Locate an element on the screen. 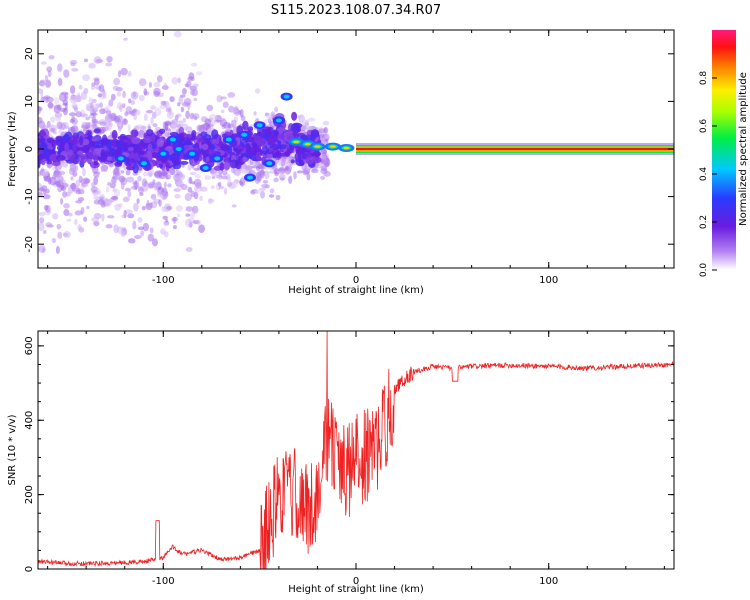  y-tick-label: -20 is located at coordinates (29, 244).